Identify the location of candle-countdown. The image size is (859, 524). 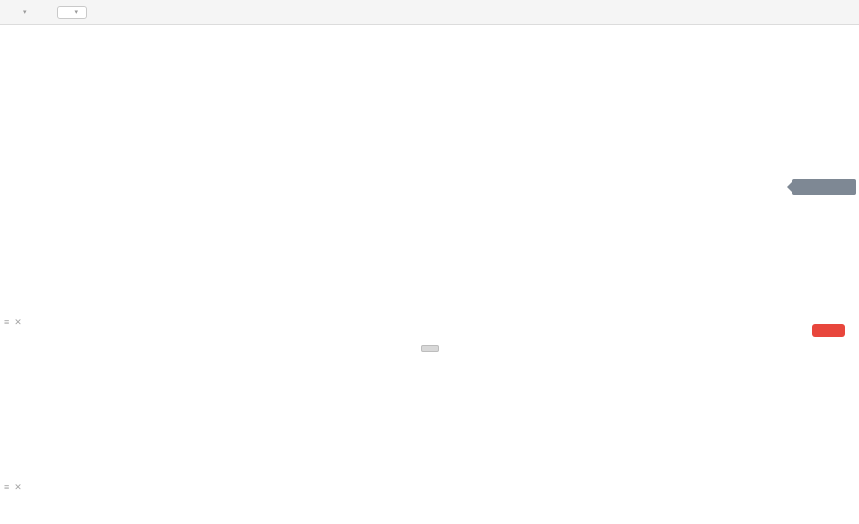
(668, 328).